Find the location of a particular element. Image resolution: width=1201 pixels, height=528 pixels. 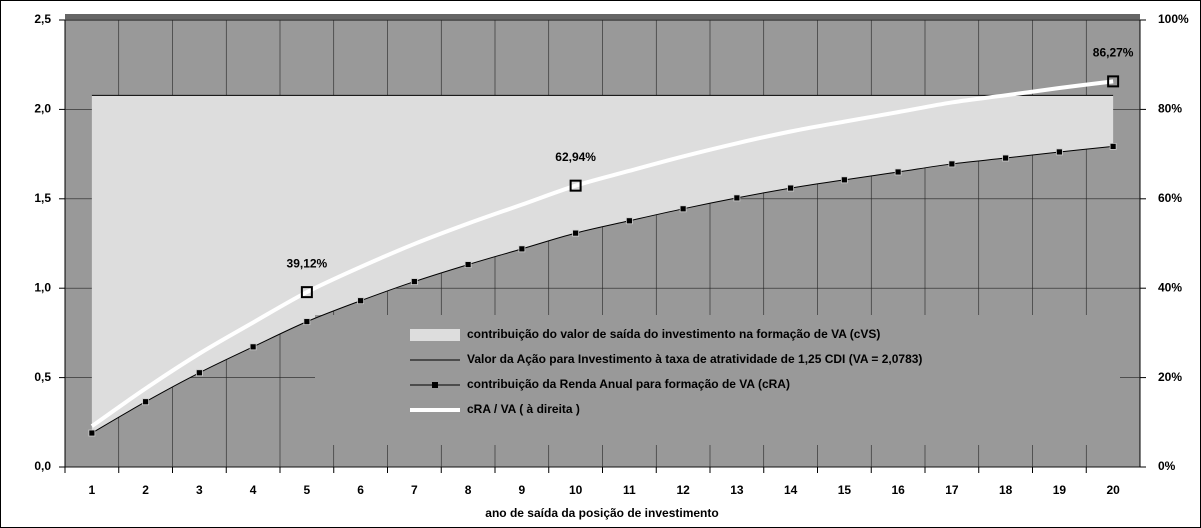

x-tick-label: 5 is located at coordinates (307, 490).